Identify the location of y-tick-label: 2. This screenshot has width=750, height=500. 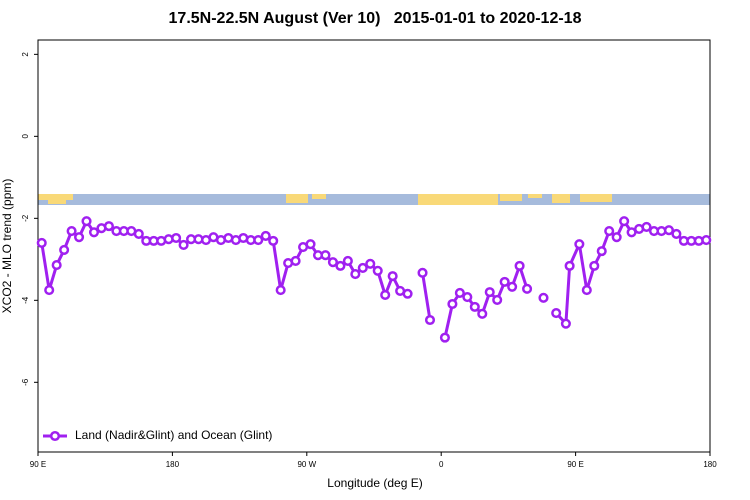
(25, 54).